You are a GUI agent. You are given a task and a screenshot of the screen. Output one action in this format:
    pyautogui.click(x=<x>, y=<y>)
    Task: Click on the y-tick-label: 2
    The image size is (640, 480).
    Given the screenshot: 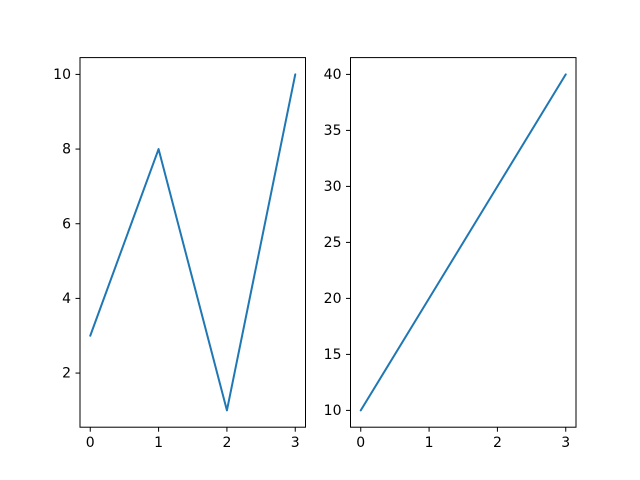 What is the action you would take?
    pyautogui.click(x=66, y=374)
    